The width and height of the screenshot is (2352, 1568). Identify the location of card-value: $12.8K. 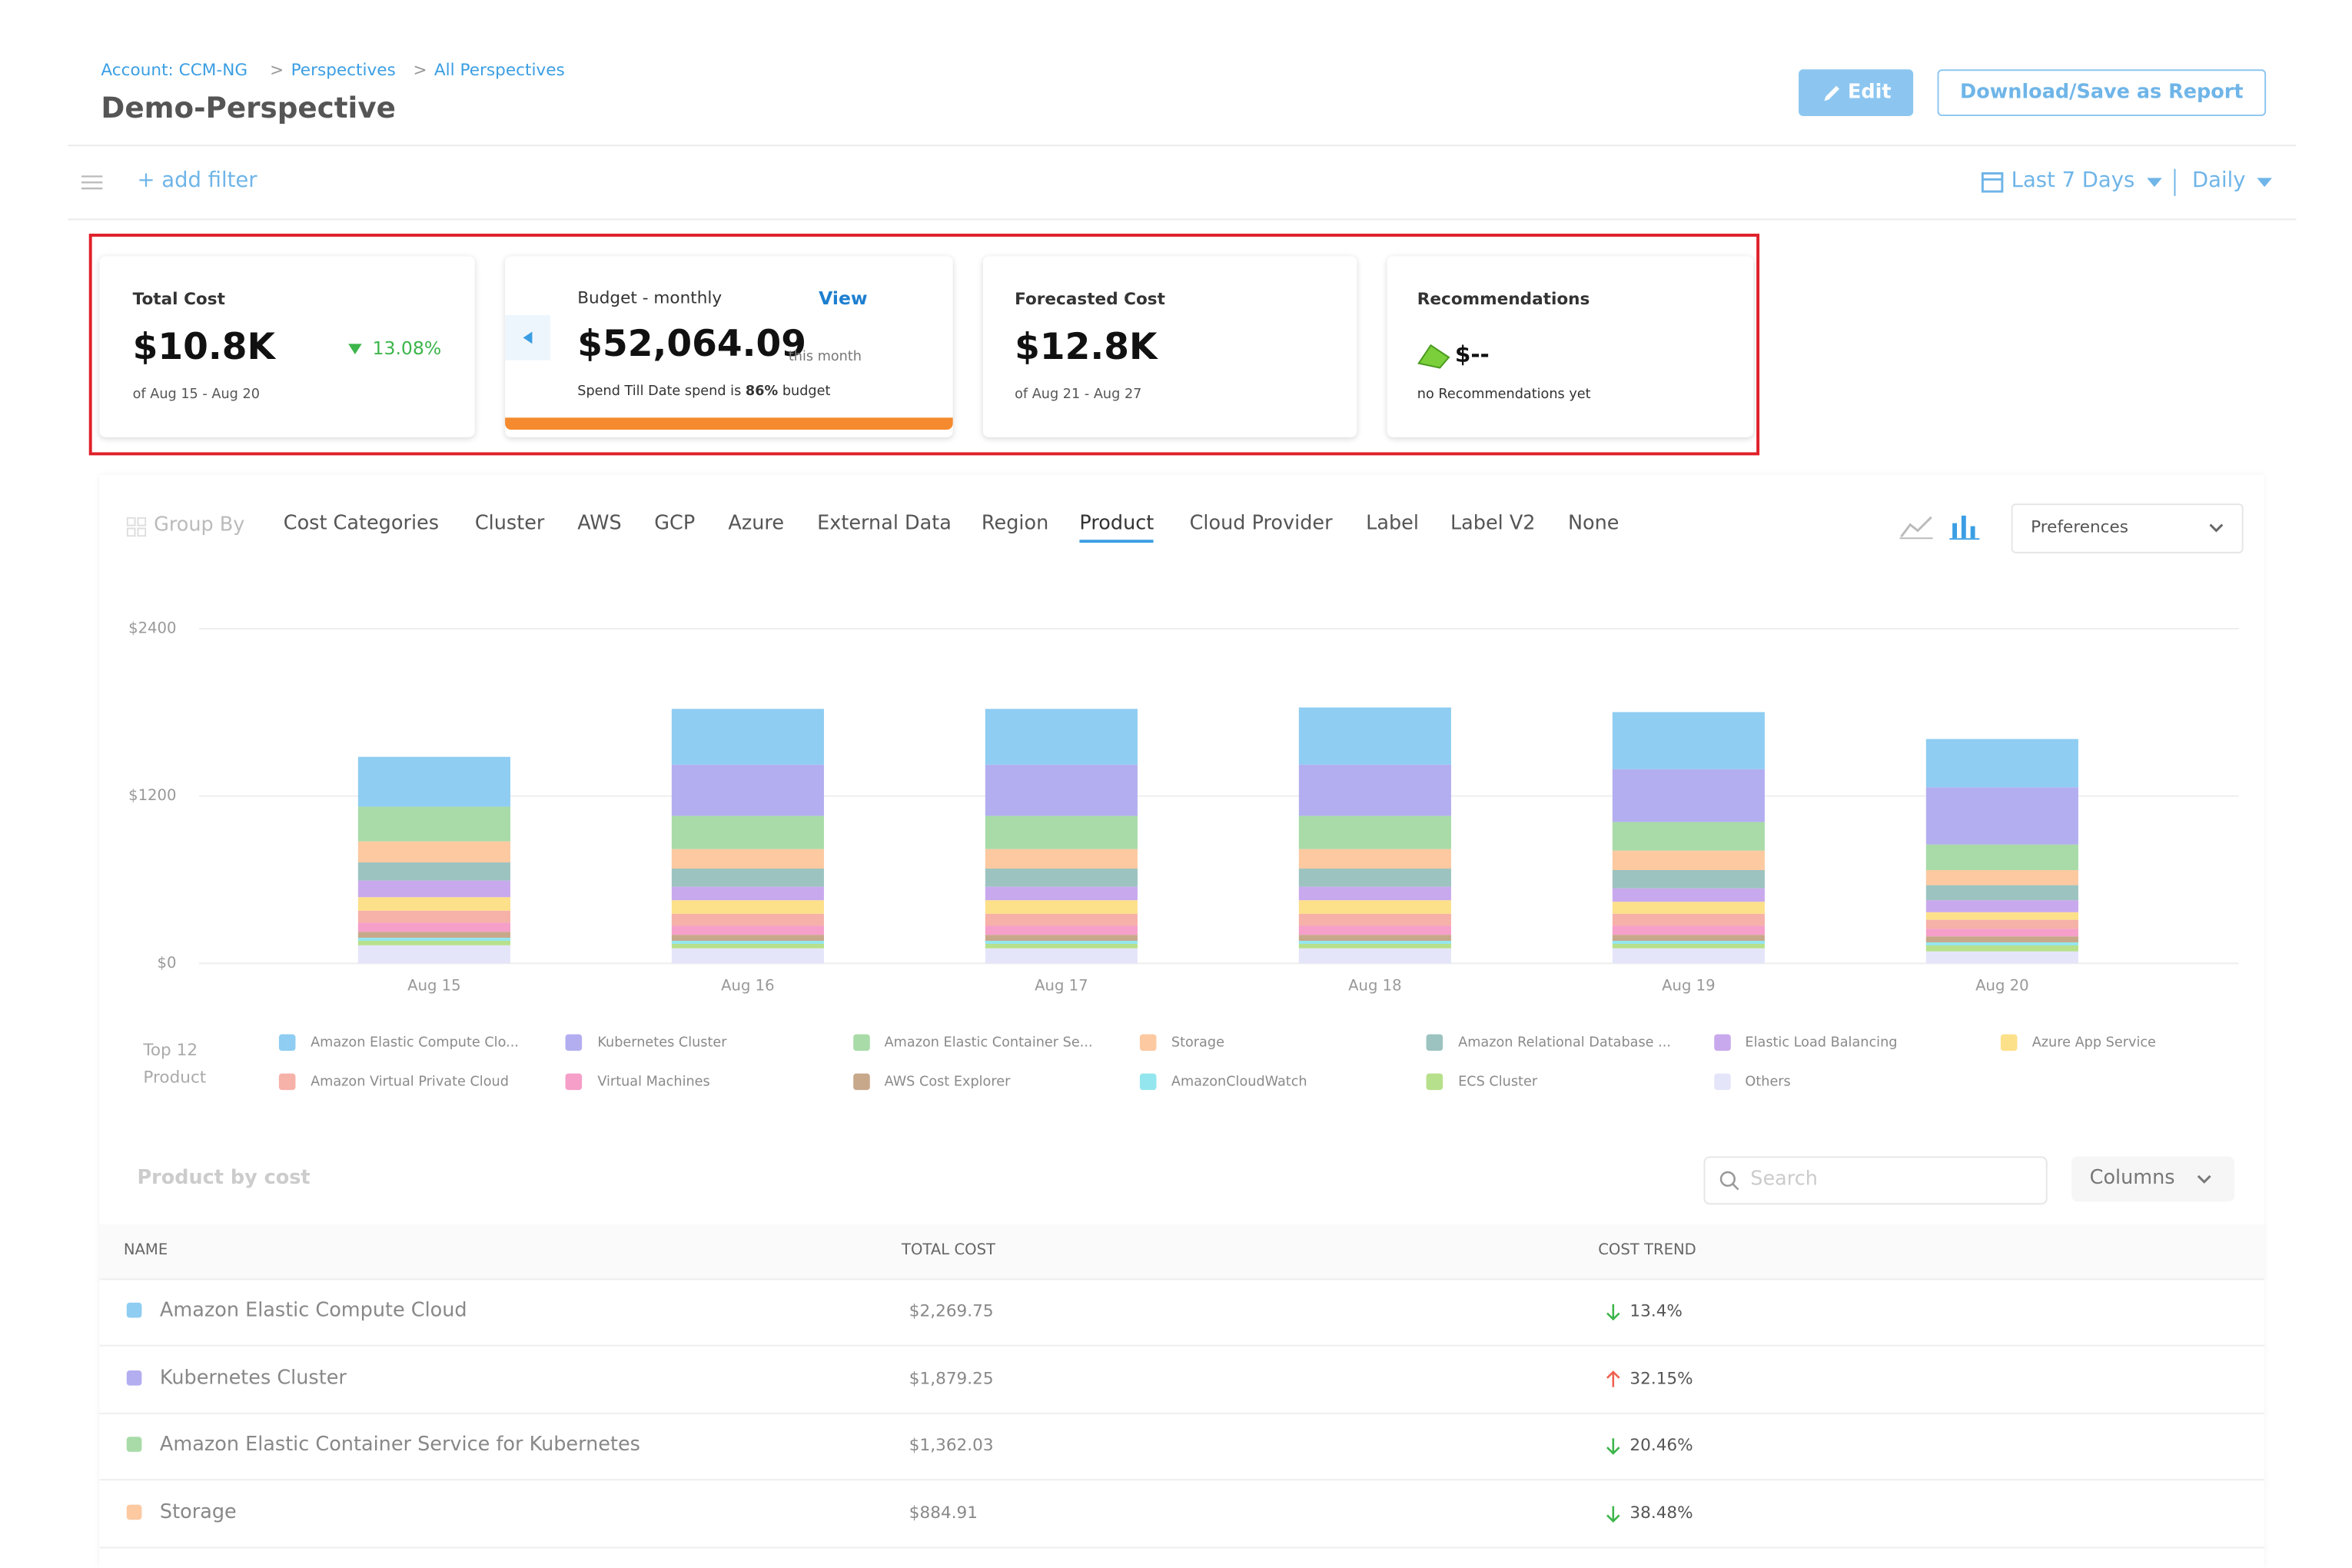
(1086, 346).